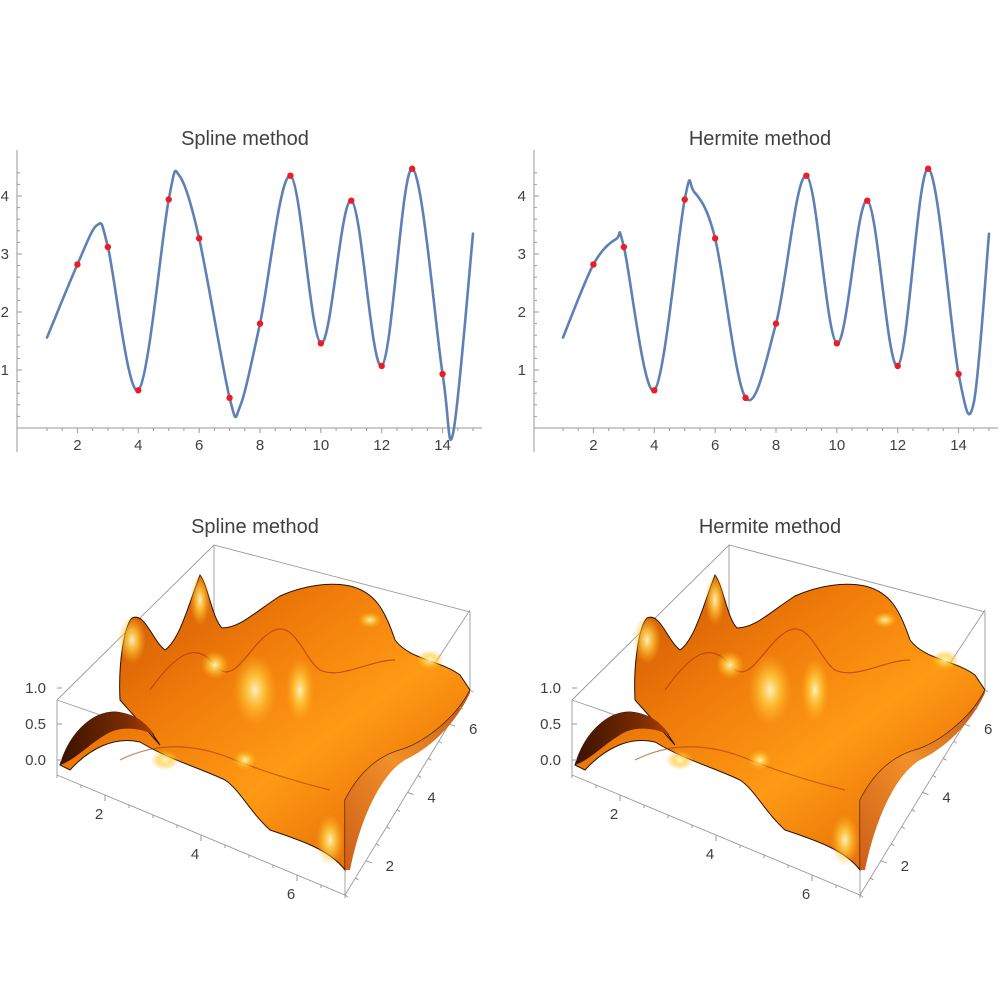  Describe the element at coordinates (770, 527) in the screenshot. I see `chart-title: Hermite method` at that location.